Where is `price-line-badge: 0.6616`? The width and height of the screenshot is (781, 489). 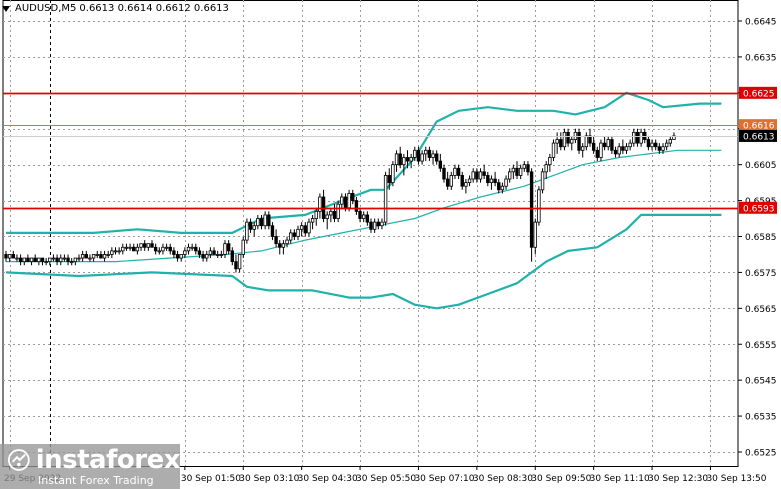
price-line-badge: 0.6616 is located at coordinates (758, 125).